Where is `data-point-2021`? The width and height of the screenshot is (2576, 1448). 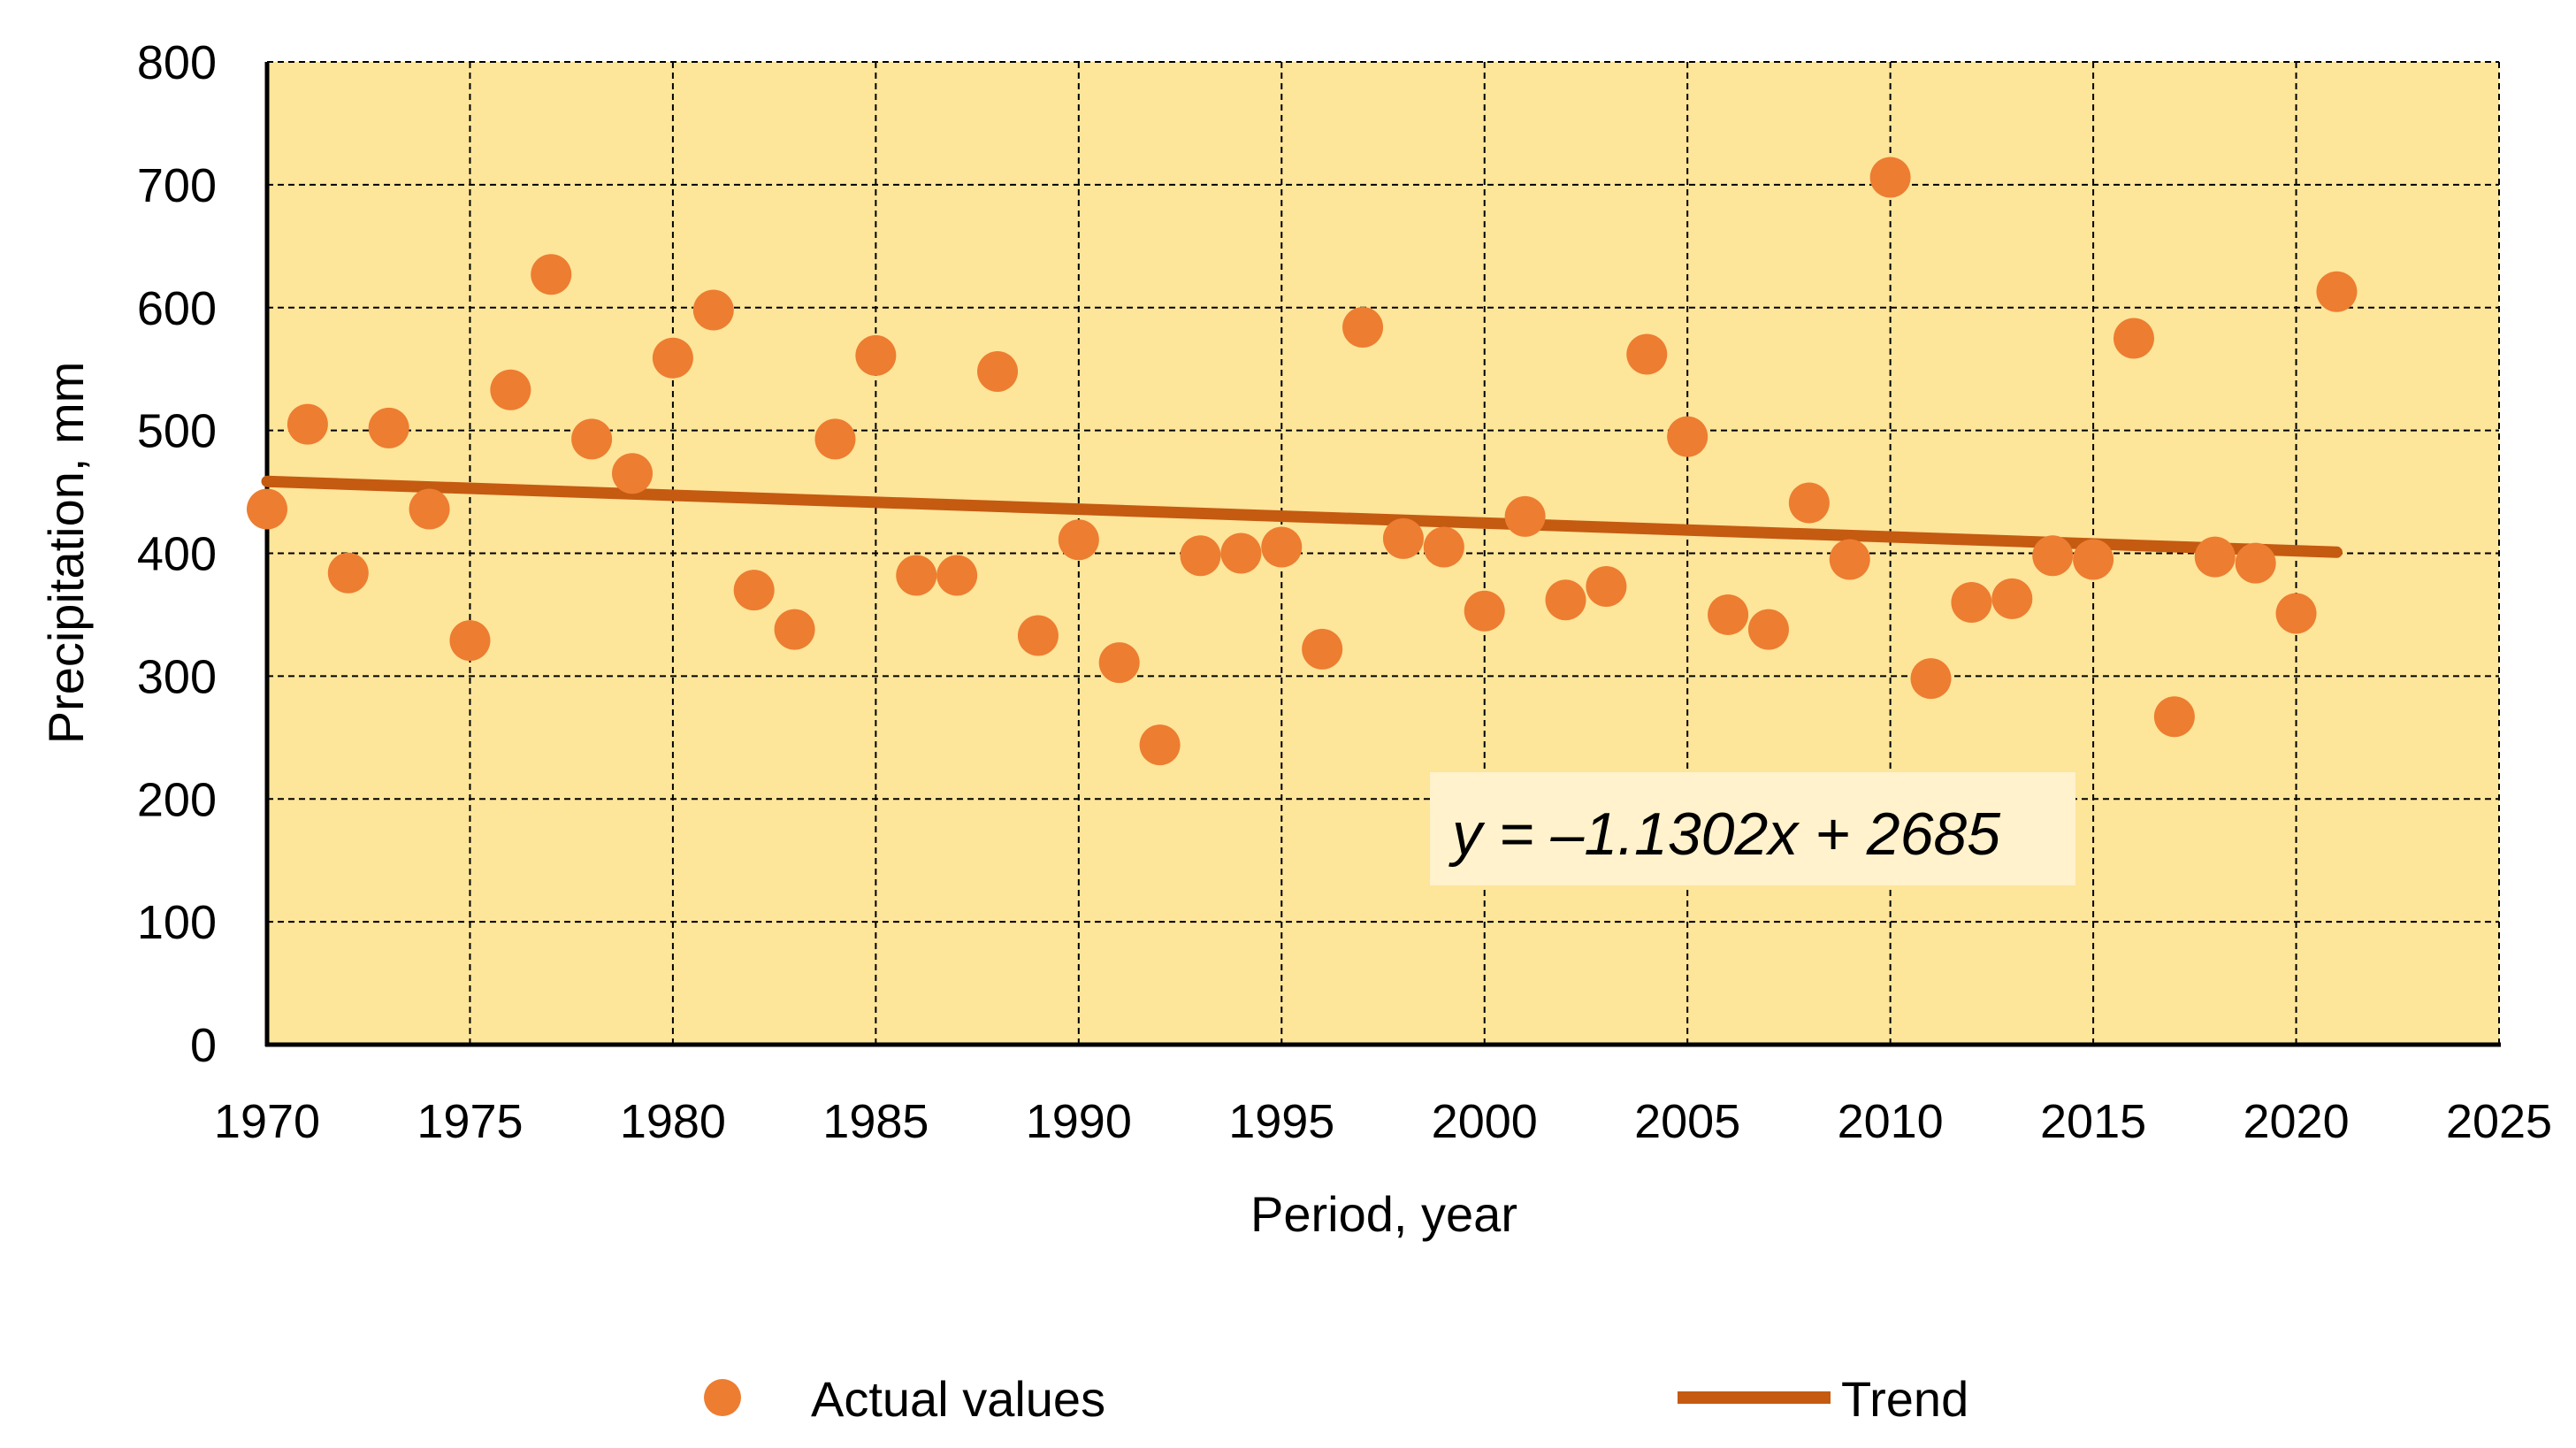
data-point-2021 is located at coordinates (2337, 291).